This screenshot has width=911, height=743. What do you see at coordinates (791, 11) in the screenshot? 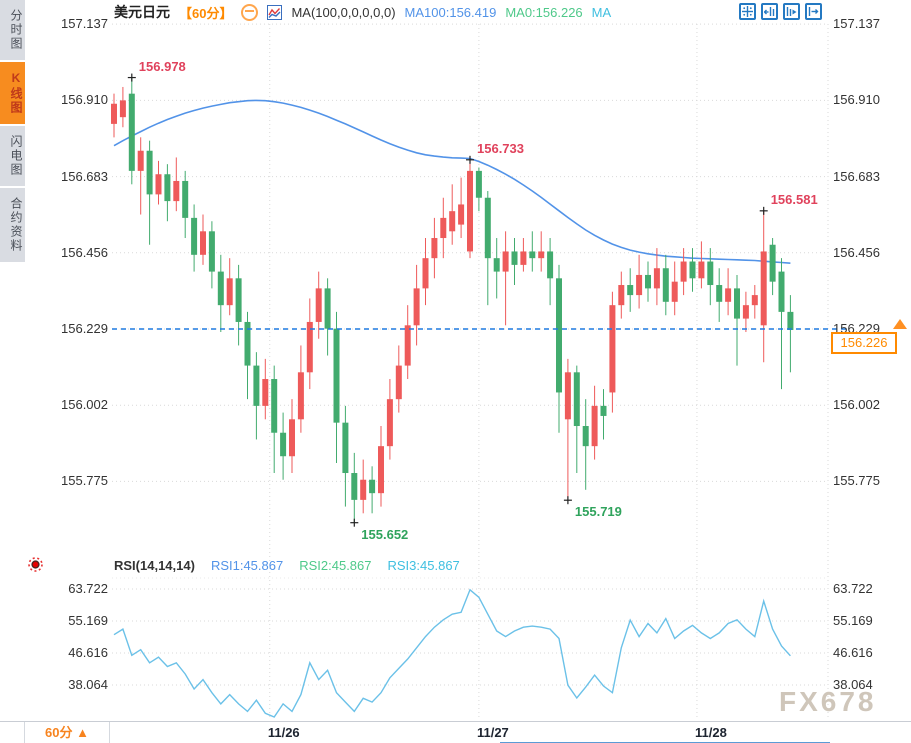
I see `zoom-in-bars-icon` at bounding box center [791, 11].